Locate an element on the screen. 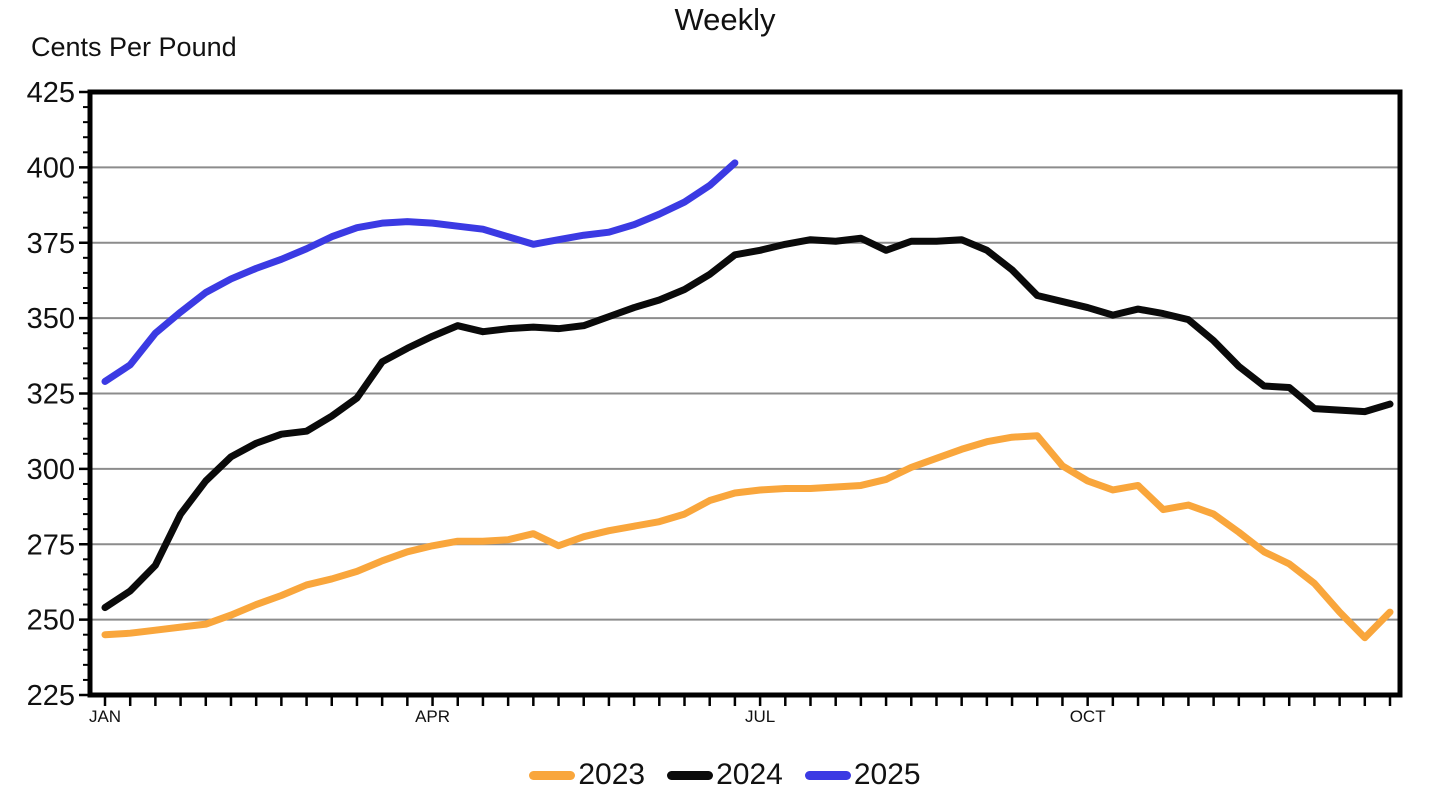 The width and height of the screenshot is (1450, 801). y-tick-label-225: 225 is located at coordinates (51, 696).